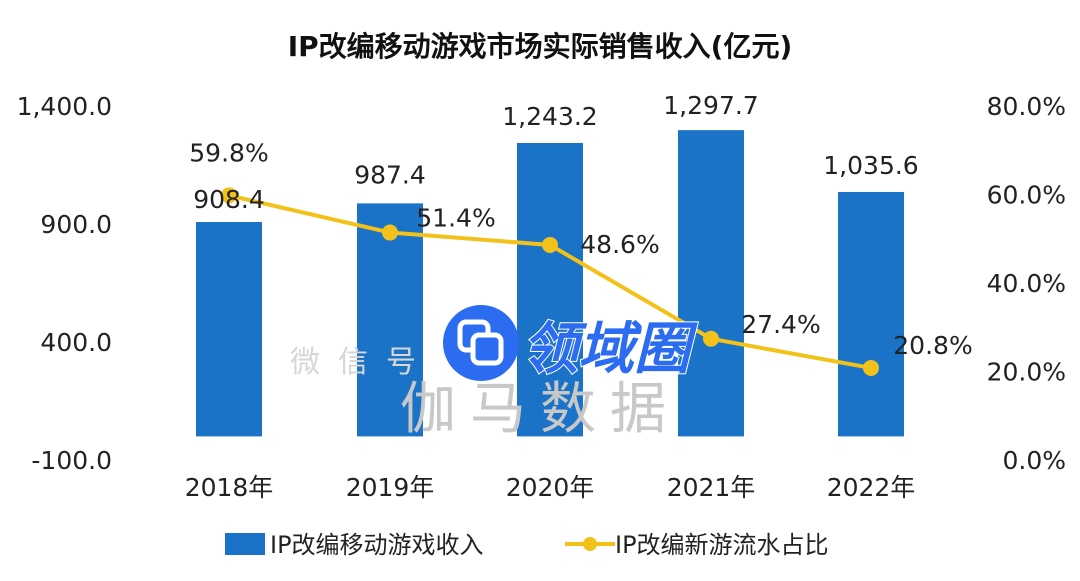  I want to click on logo-square-icon, so click(487, 349).